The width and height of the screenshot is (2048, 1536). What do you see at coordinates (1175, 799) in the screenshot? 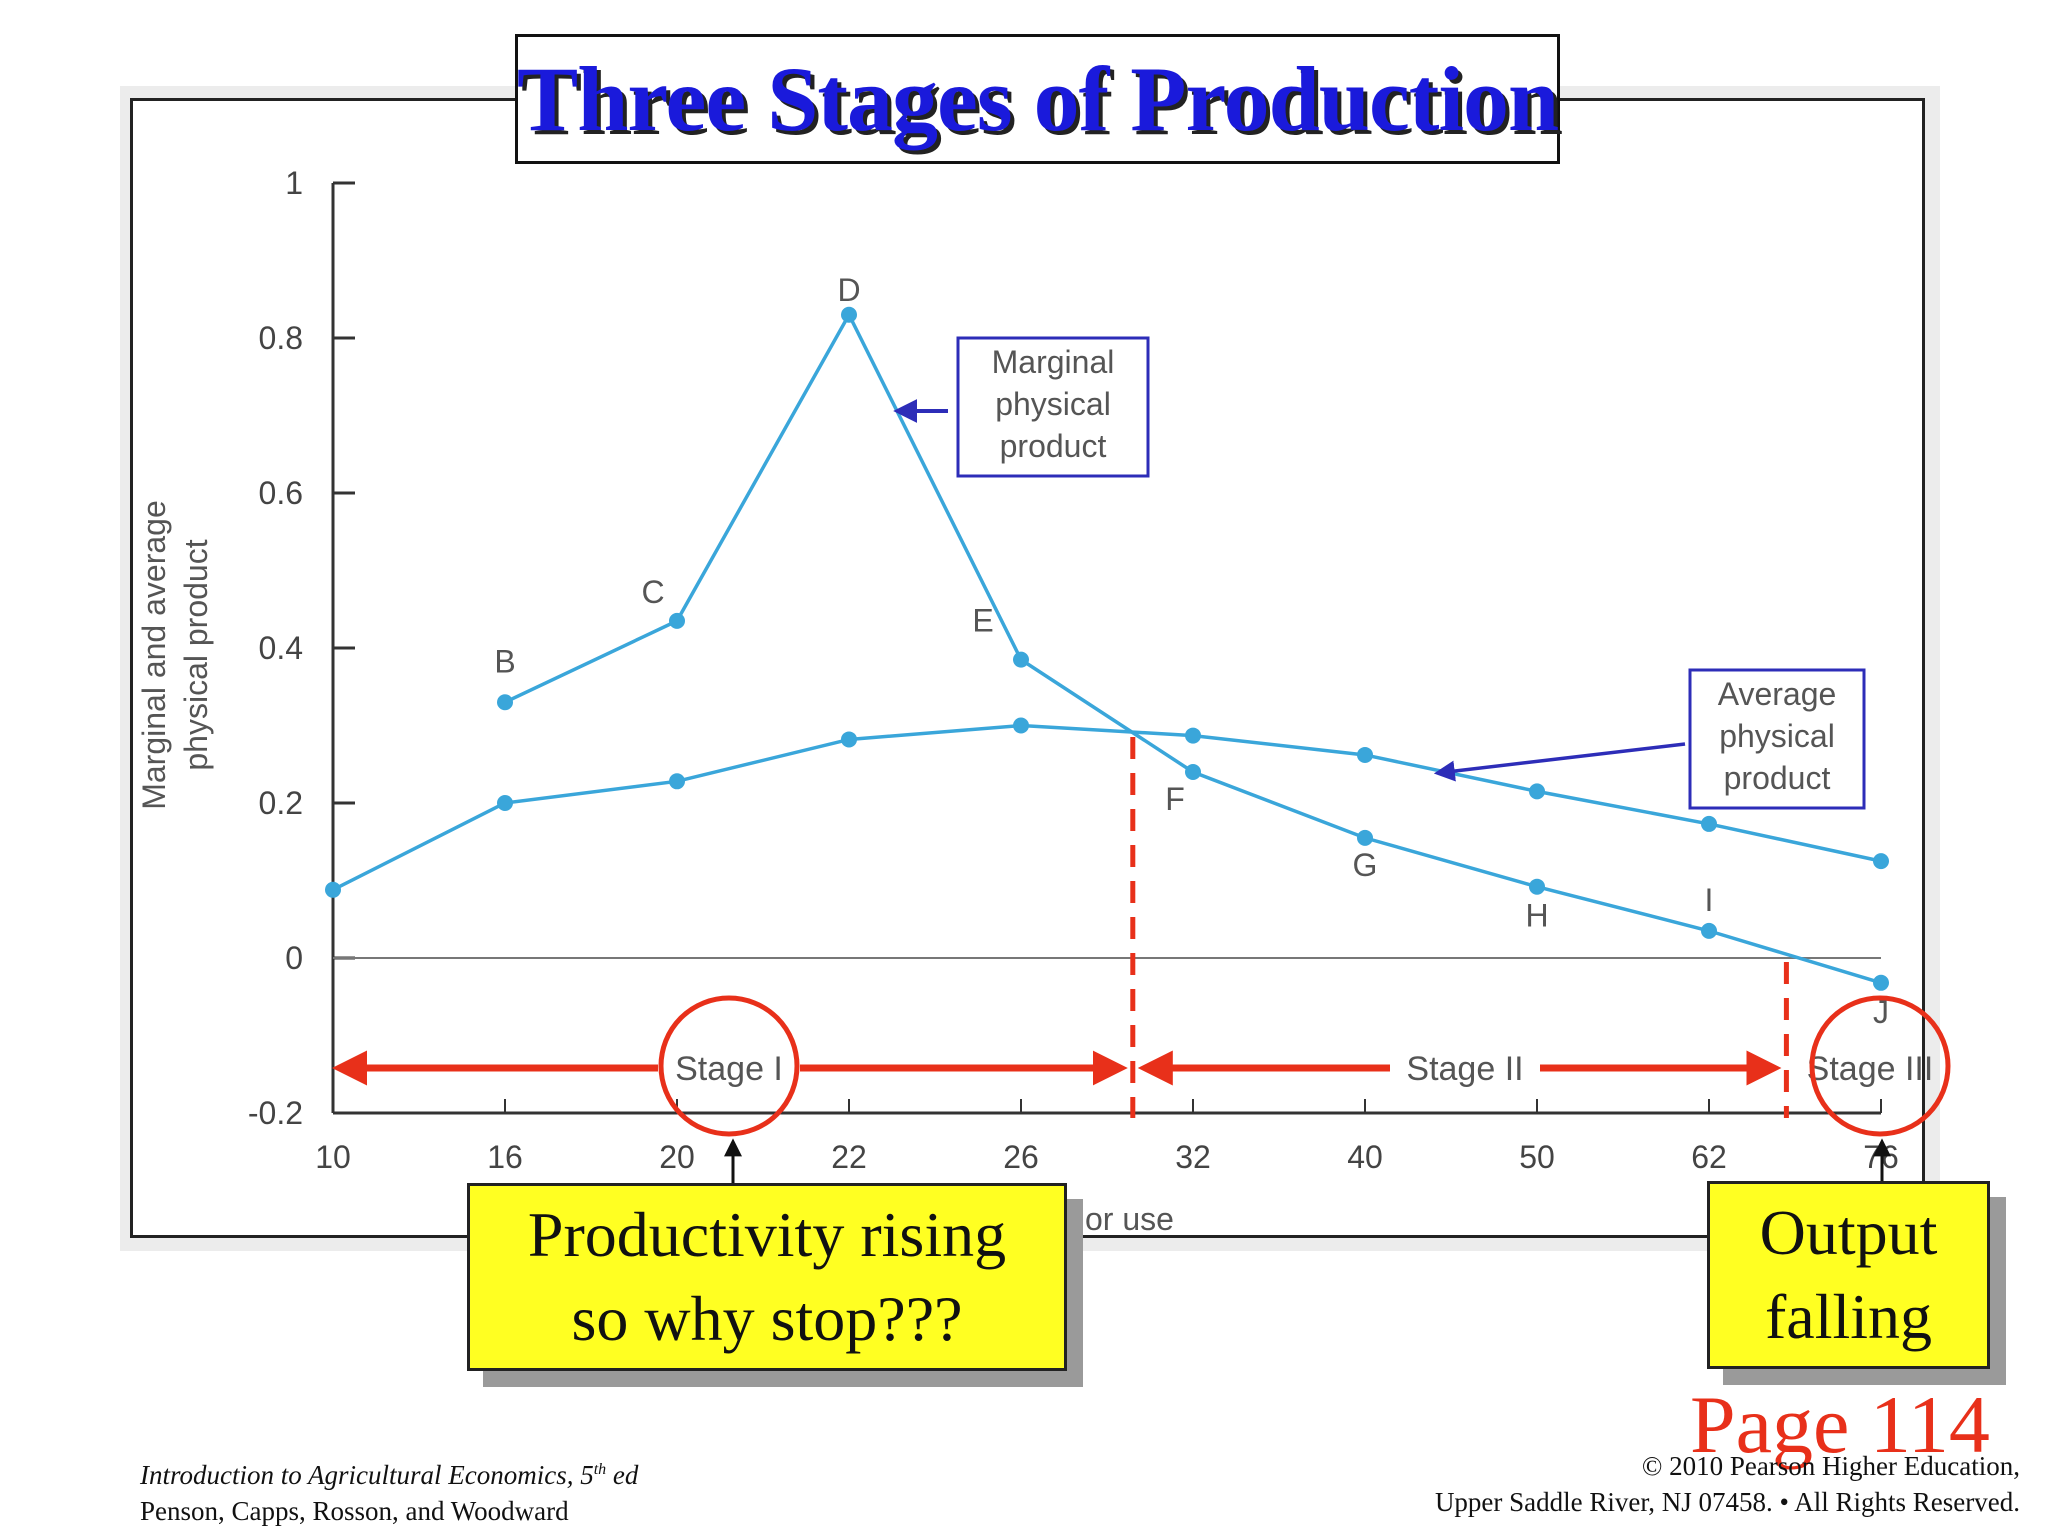
I see `point-label-f: F` at bounding box center [1175, 799].